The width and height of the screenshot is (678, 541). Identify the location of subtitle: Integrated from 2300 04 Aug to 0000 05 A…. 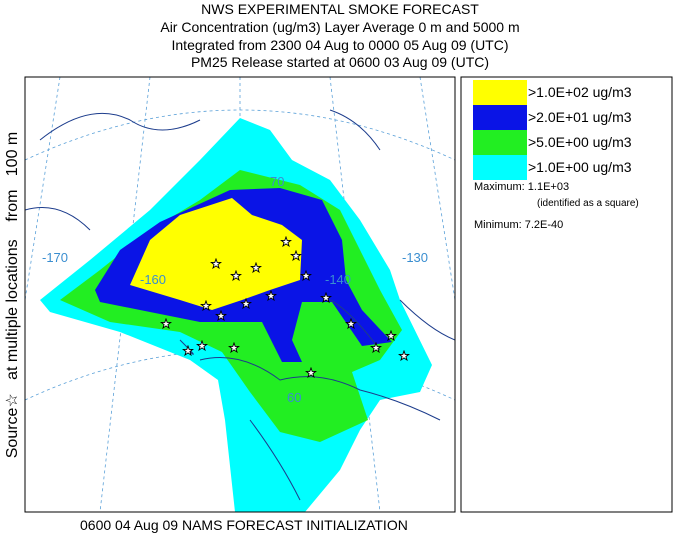
(340, 45).